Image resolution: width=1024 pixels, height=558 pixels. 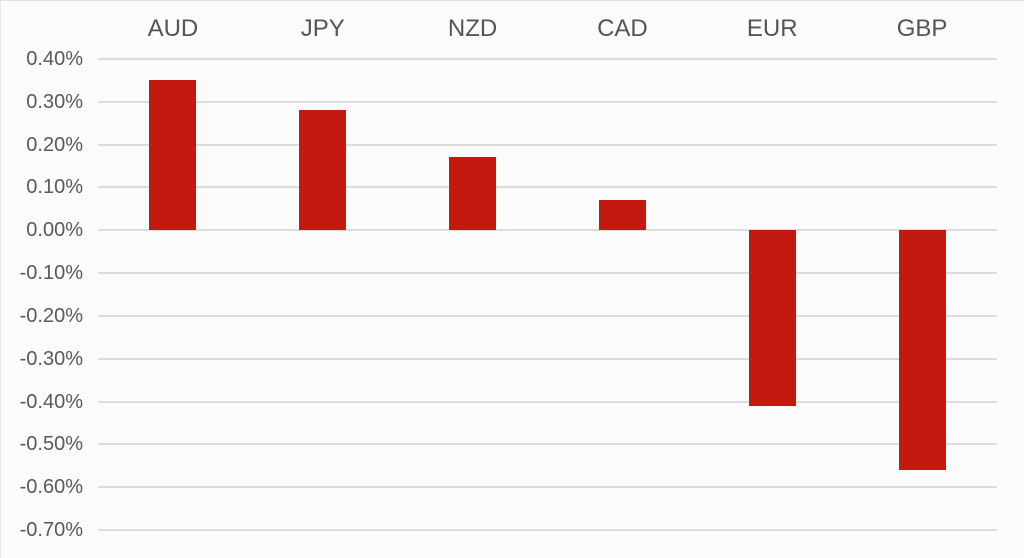 What do you see at coordinates (51, 530) in the screenshot?
I see `y-axis-tick-label: -0.70%` at bounding box center [51, 530].